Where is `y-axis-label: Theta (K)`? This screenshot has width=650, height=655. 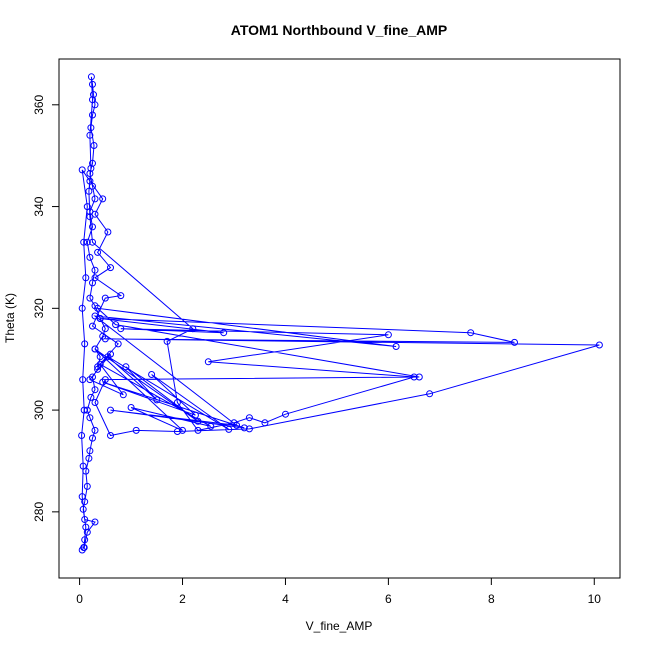 y-axis-label: Theta (K) is located at coordinates (10, 318).